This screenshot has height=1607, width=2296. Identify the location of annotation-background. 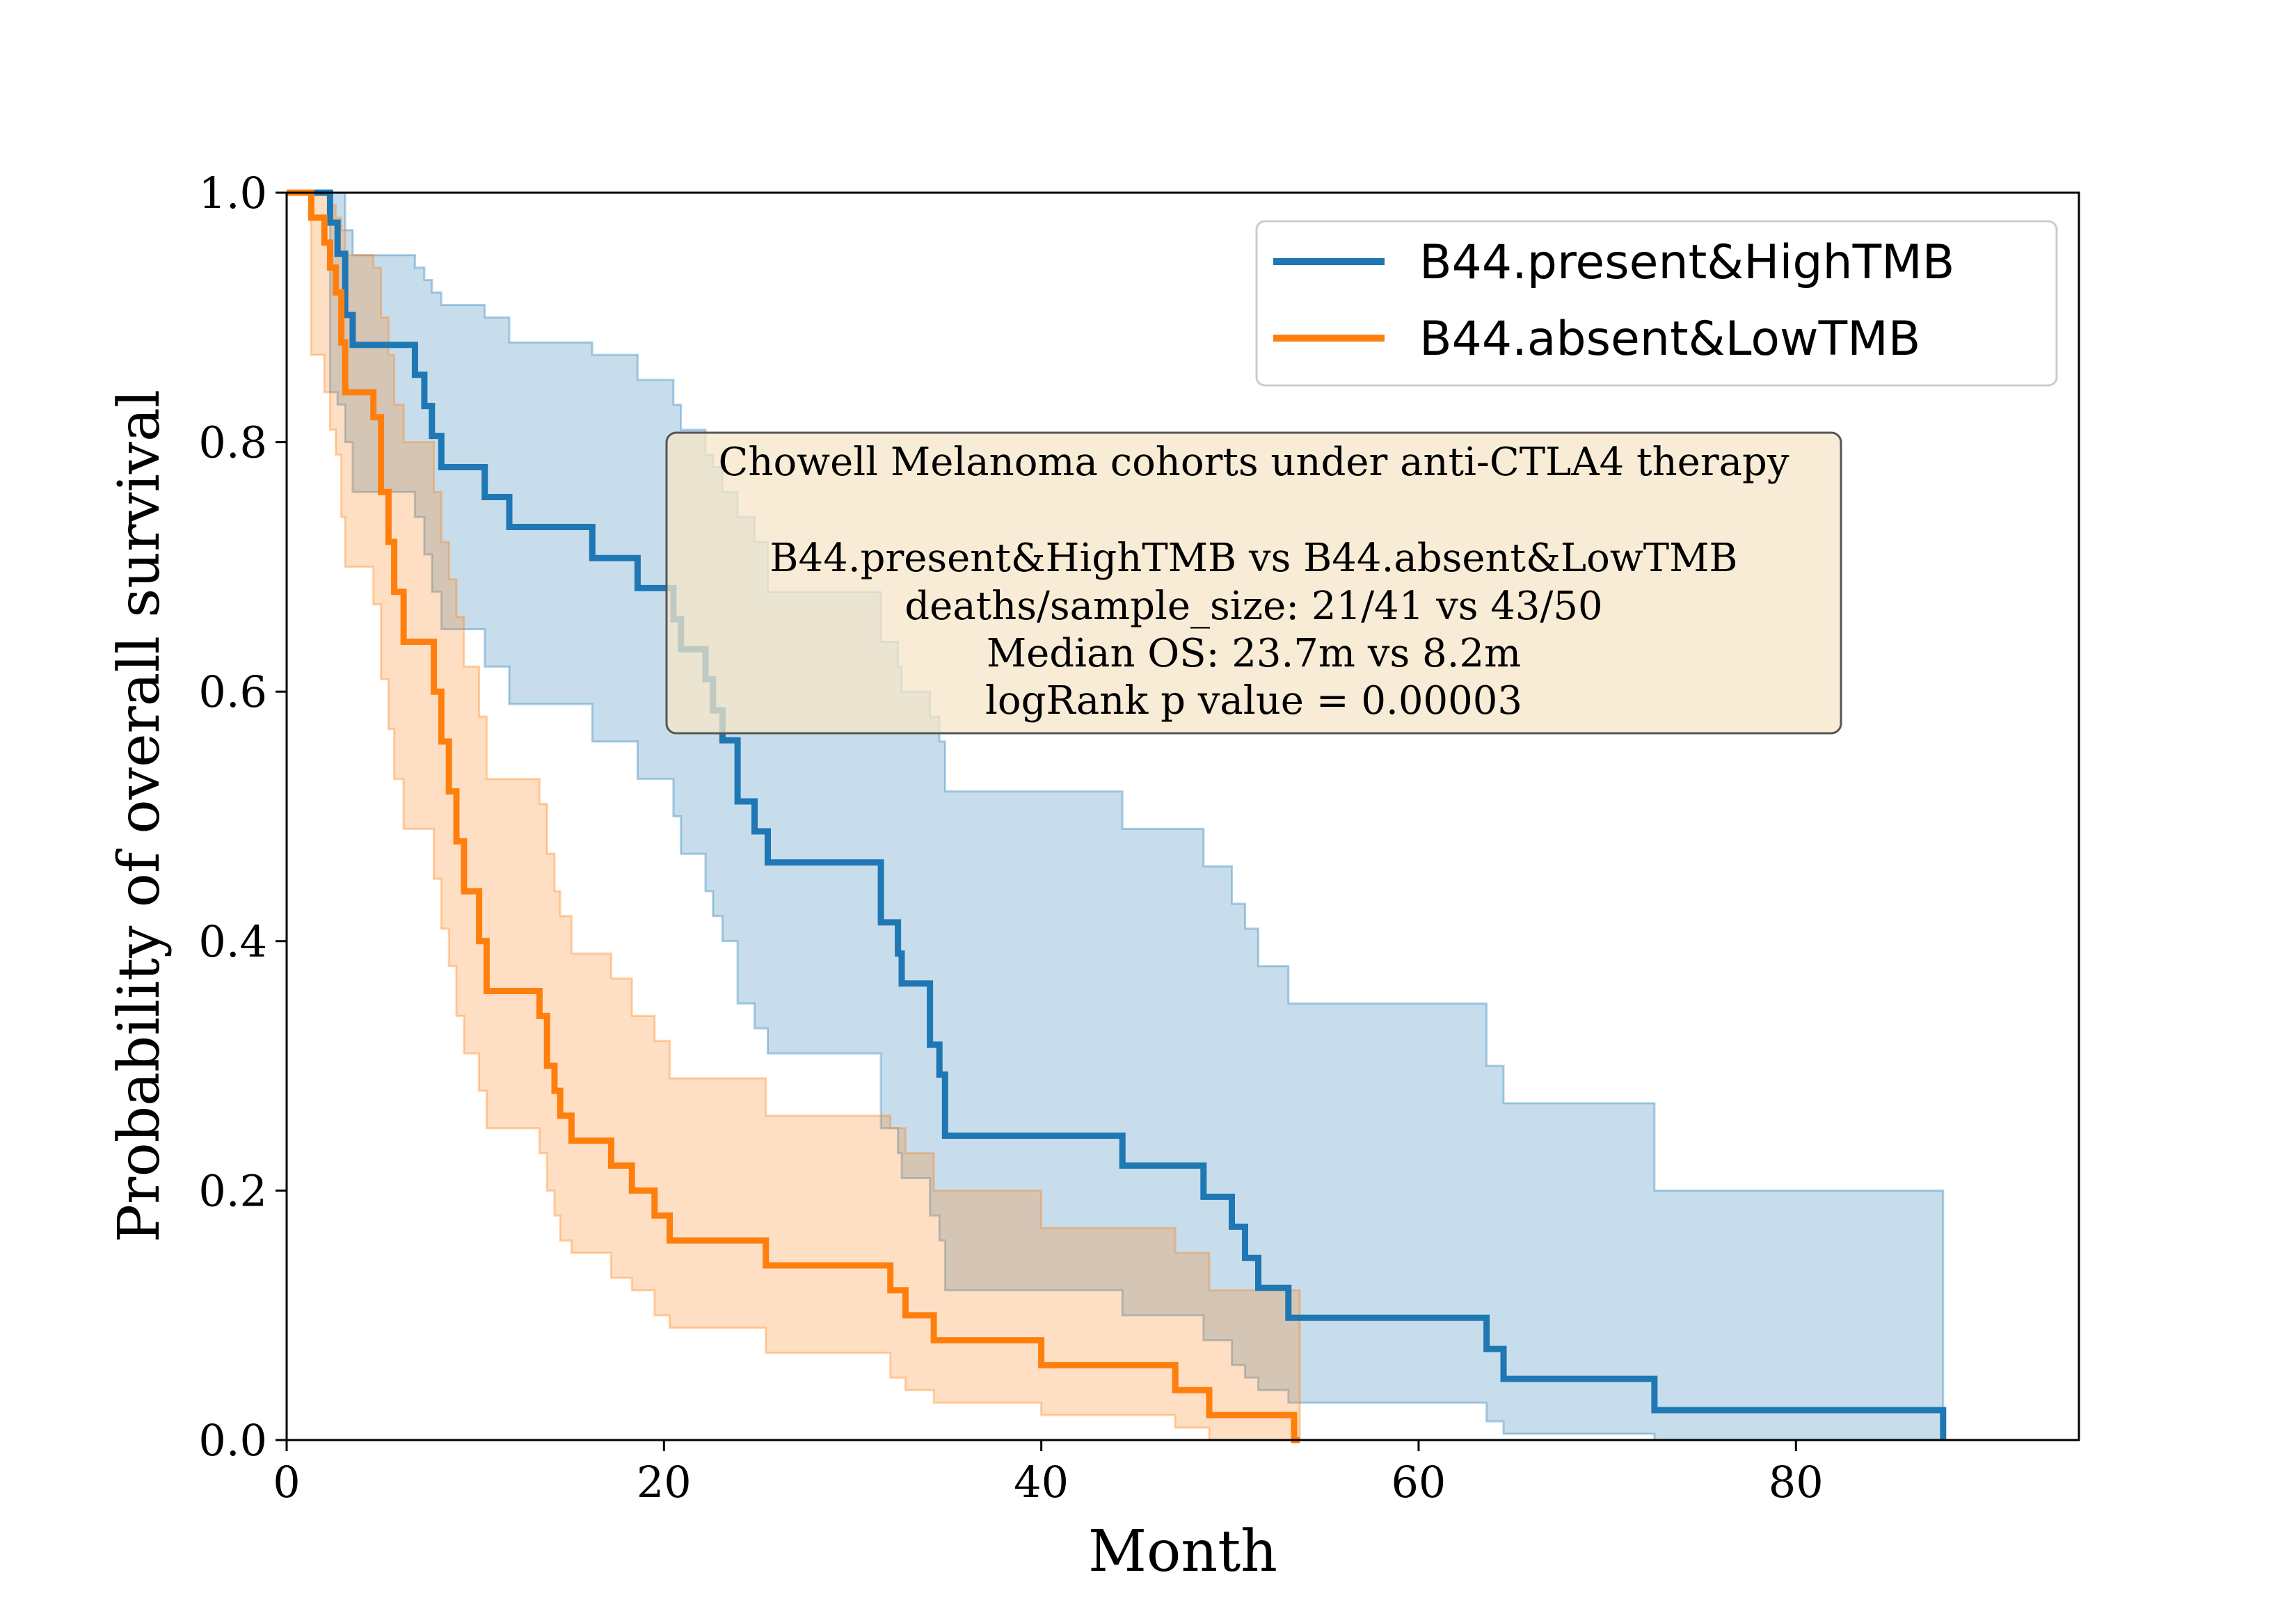
(1254, 583).